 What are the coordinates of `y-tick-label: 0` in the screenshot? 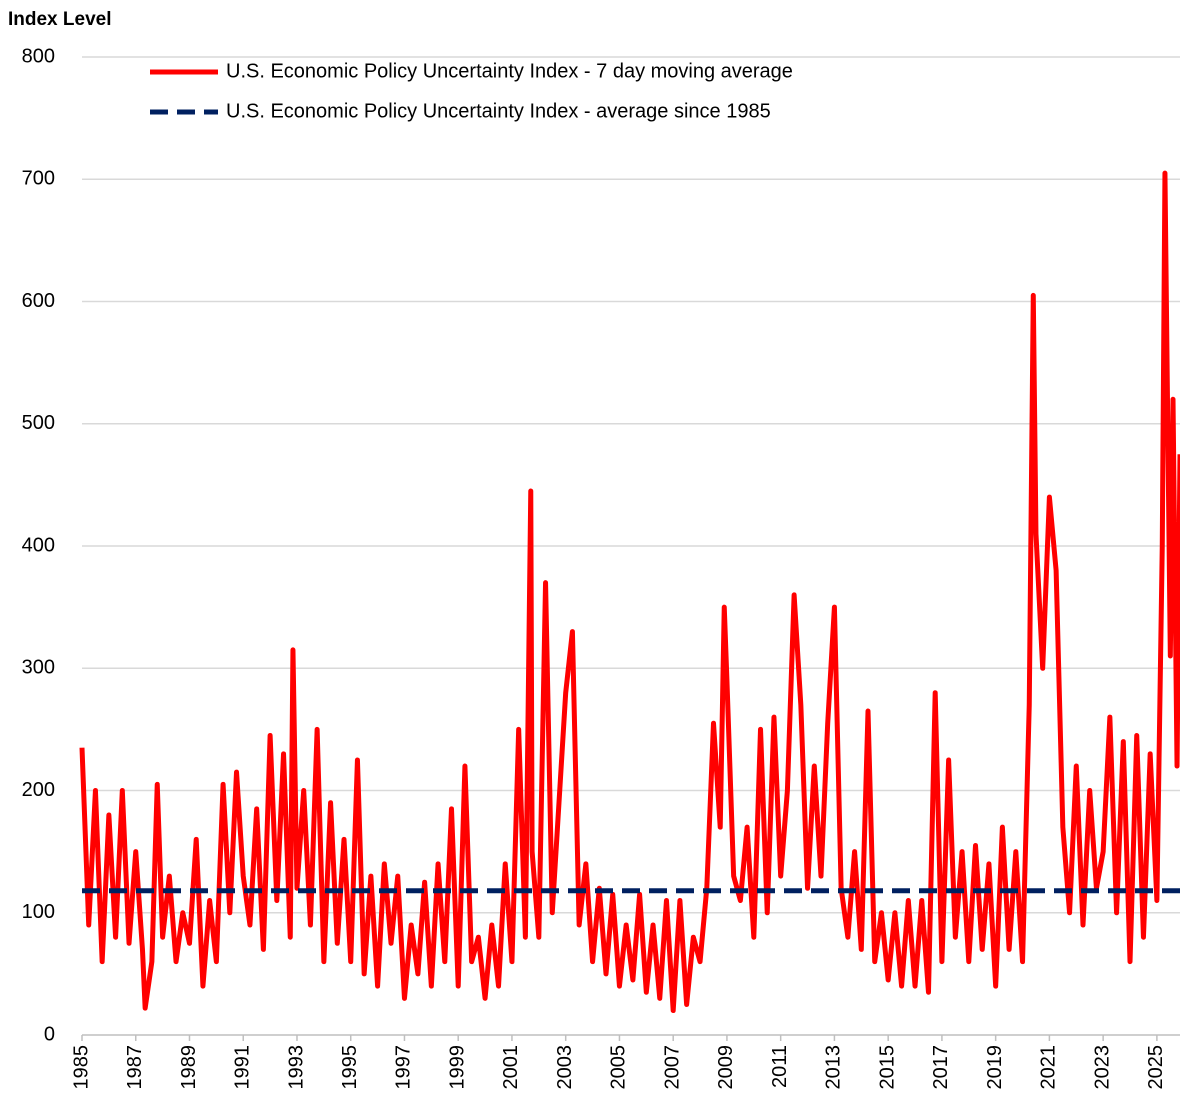 It's located at (49, 1034).